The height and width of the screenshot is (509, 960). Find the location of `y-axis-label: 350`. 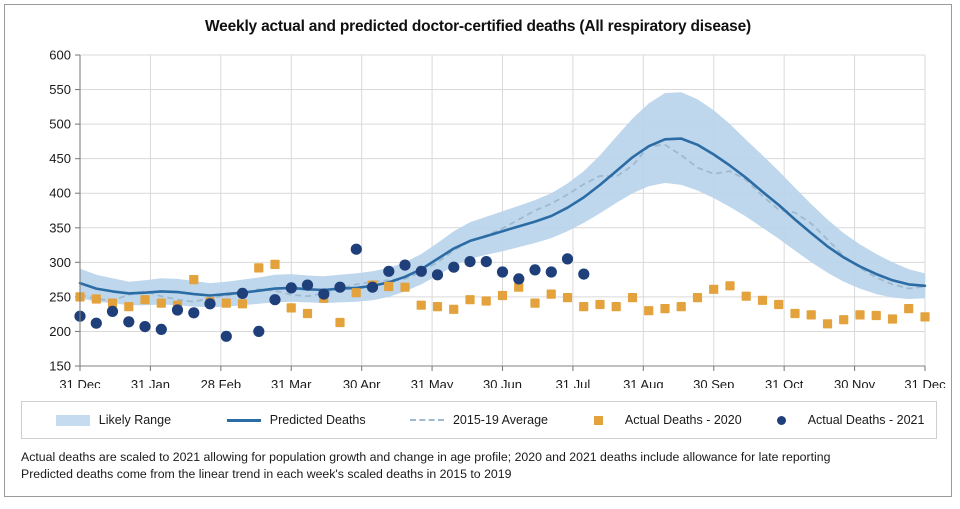

y-axis-label: 350 is located at coordinates (60, 227).